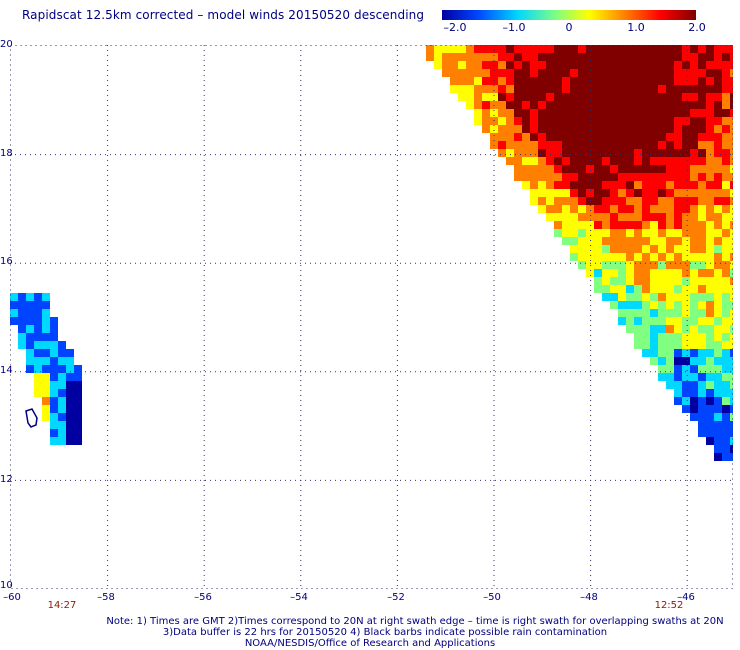 Image resolution: width=740 pixels, height=650 pixels. I want to click on lon-tick-60: –60, so click(12, 597).